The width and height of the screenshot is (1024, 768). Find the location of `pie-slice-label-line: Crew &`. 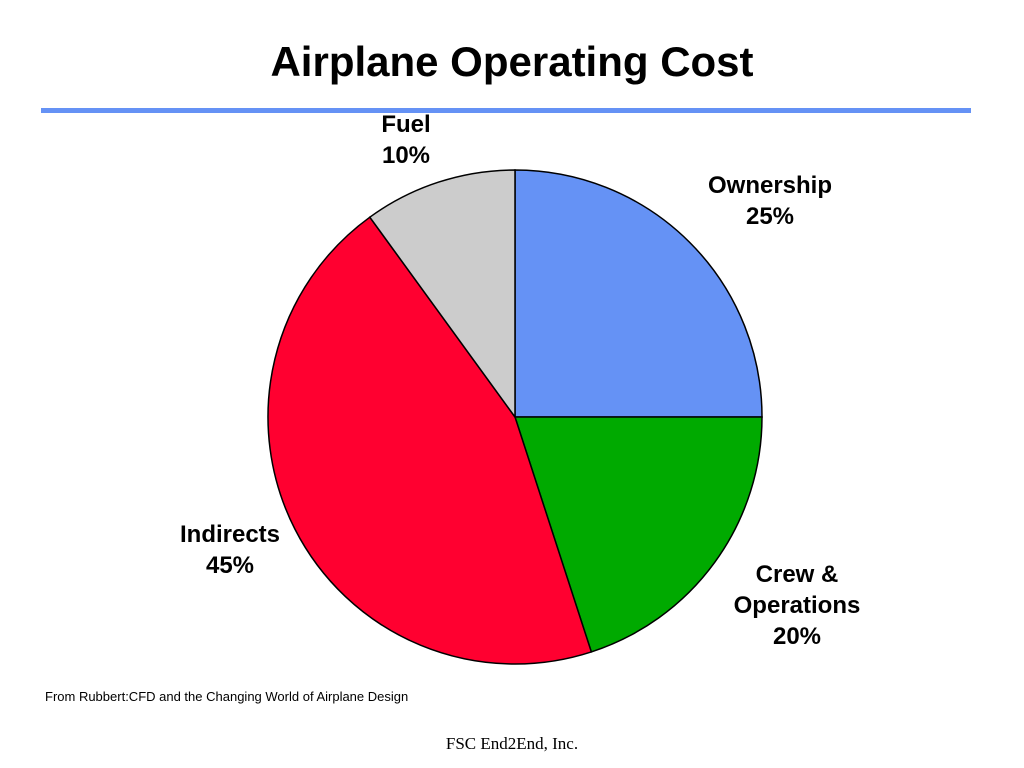

pie-slice-label-line: Crew & is located at coordinates (797, 574).